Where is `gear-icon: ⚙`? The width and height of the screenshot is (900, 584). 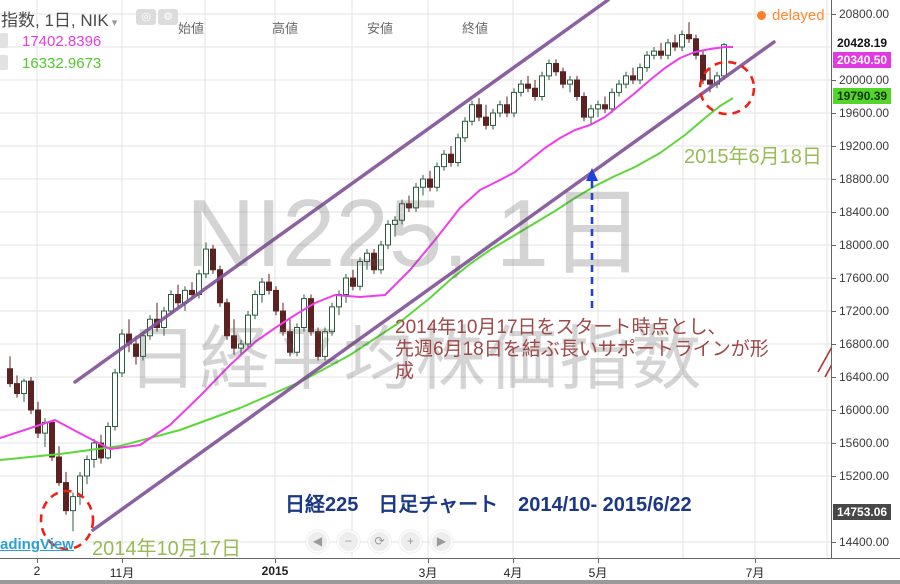 gear-icon: ⚙ is located at coordinates (168, 17).